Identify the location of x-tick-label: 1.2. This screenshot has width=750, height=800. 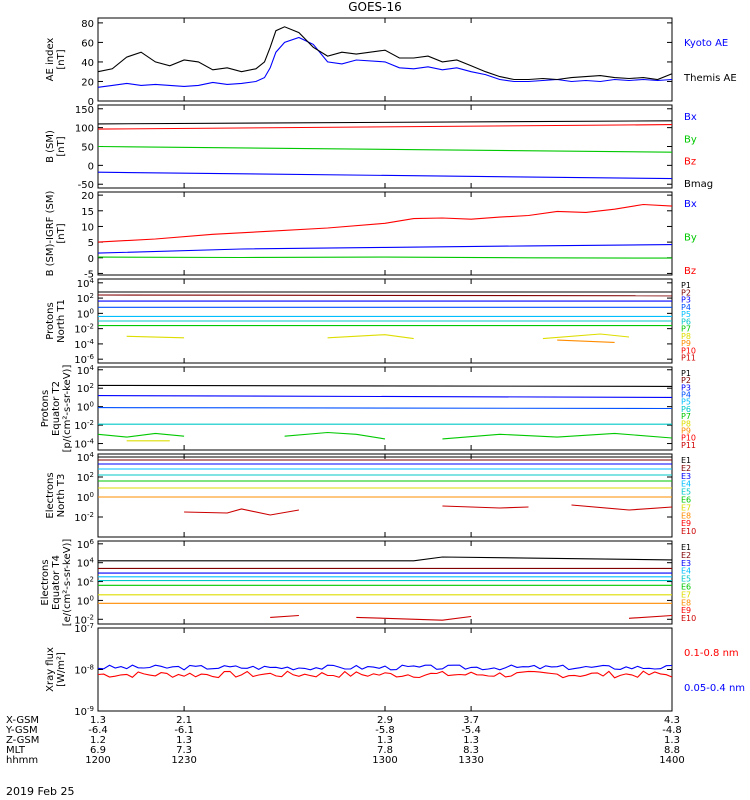
(98, 740).